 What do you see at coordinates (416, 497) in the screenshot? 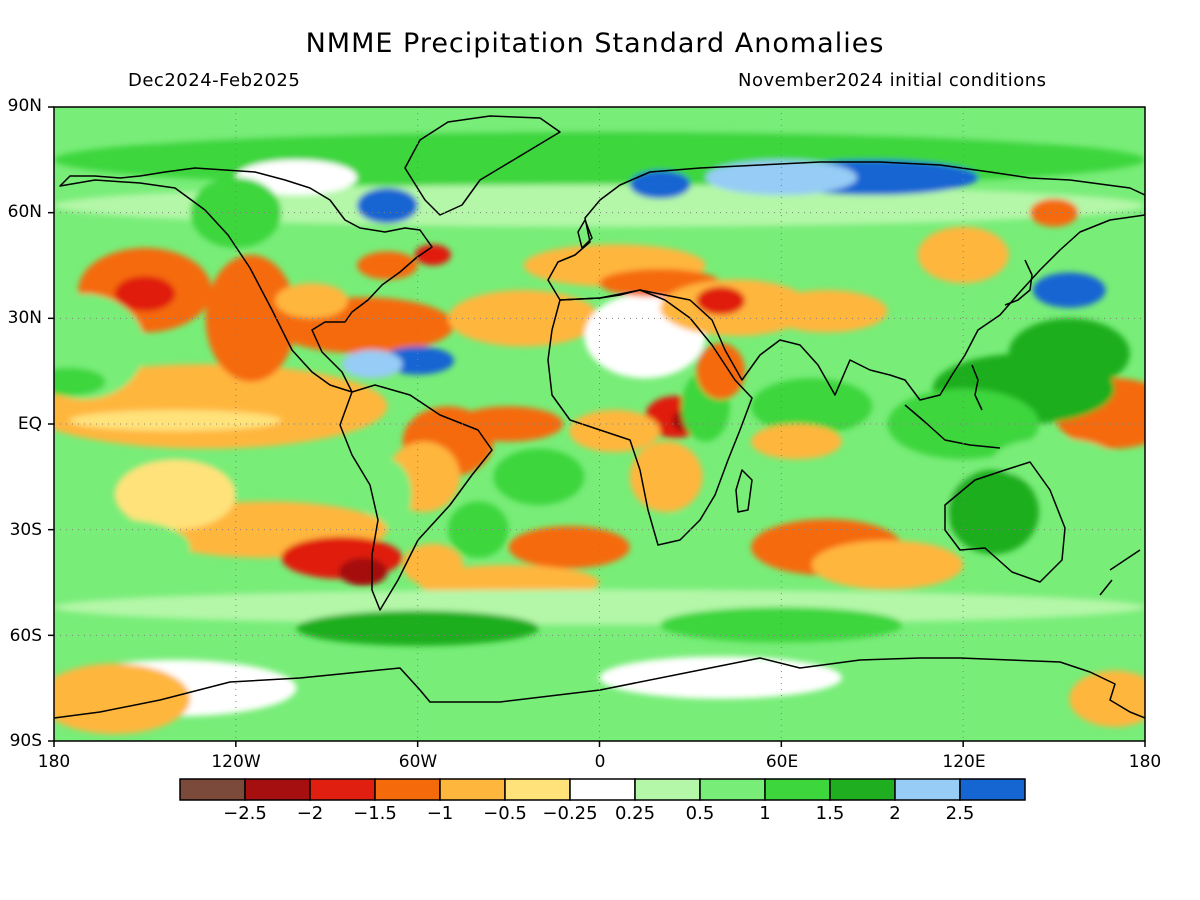
I see `coast-south-america` at bounding box center [416, 497].